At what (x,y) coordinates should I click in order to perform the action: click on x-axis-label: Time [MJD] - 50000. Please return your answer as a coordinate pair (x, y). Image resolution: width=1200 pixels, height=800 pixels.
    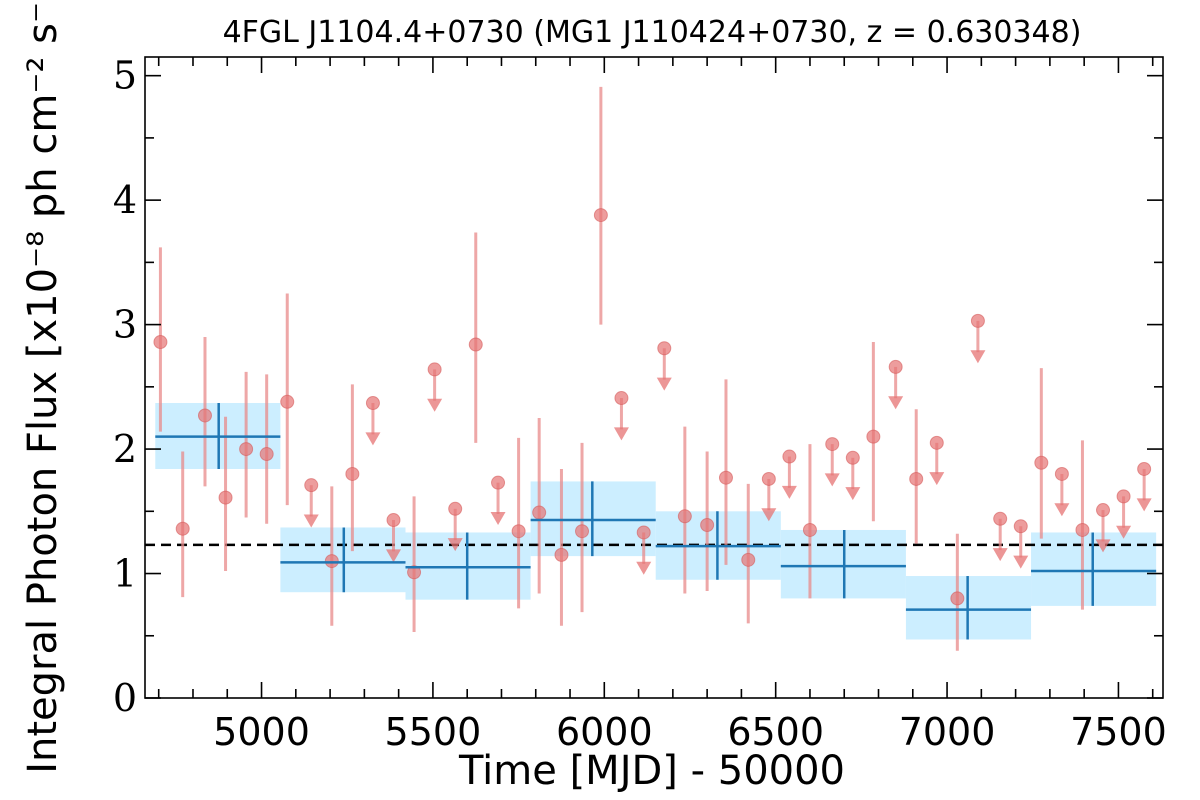
    Looking at the image, I should click on (651, 771).